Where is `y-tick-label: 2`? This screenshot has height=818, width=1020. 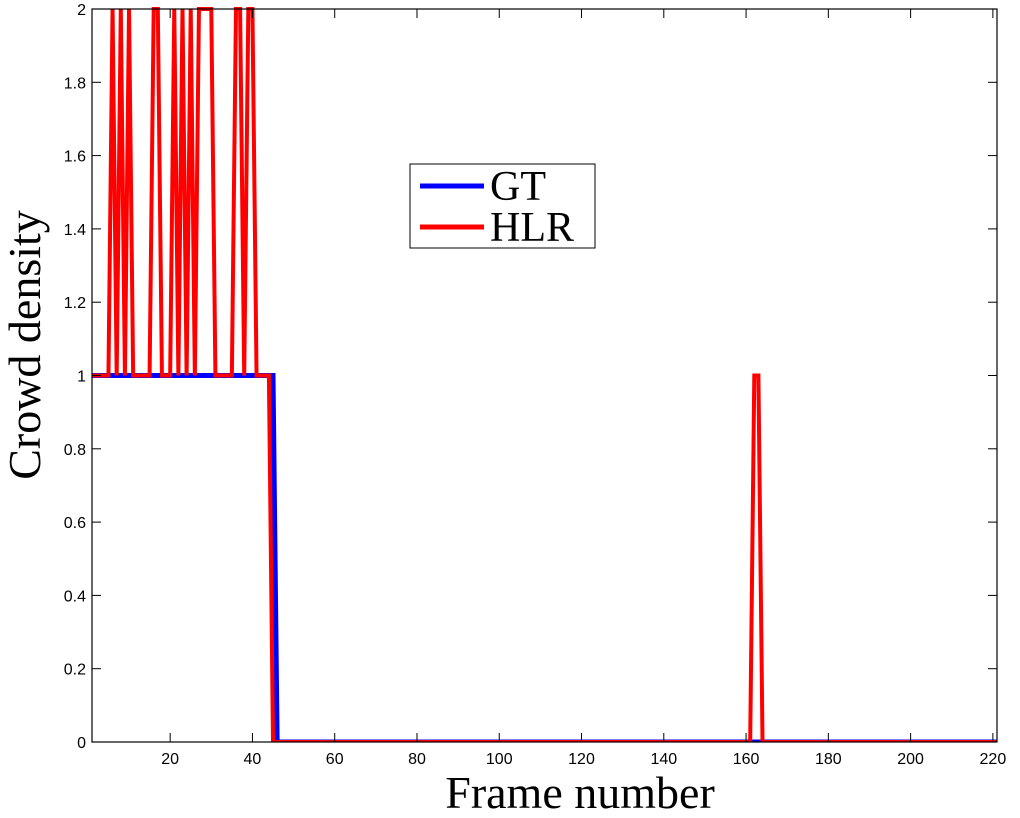 y-tick-label: 2 is located at coordinates (81, 10).